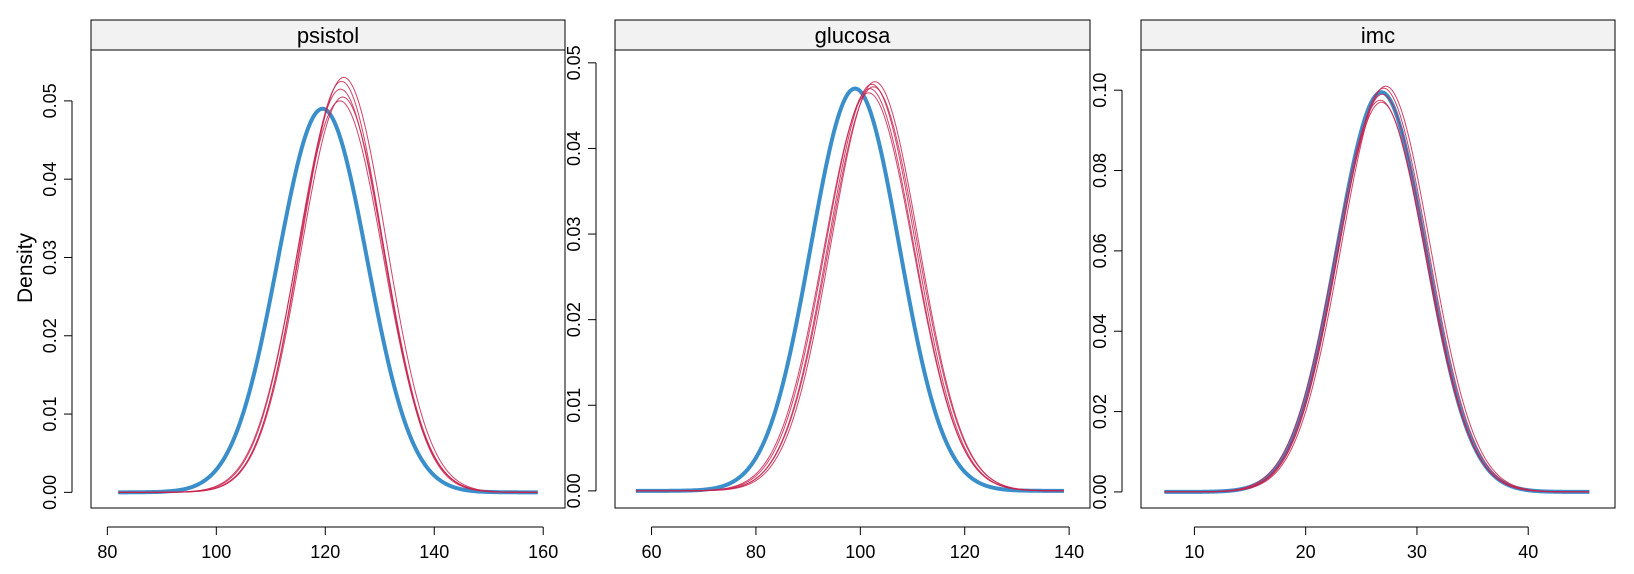 The height and width of the screenshot is (574, 1634). I want to click on x-axis: 60 80 100 120 140, so click(863, 544).